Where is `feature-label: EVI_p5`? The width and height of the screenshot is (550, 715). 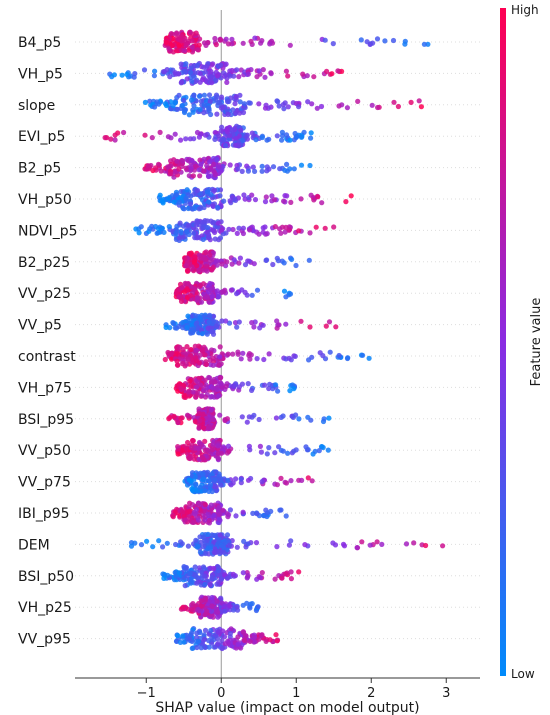 feature-label: EVI_p5 is located at coordinates (41, 137).